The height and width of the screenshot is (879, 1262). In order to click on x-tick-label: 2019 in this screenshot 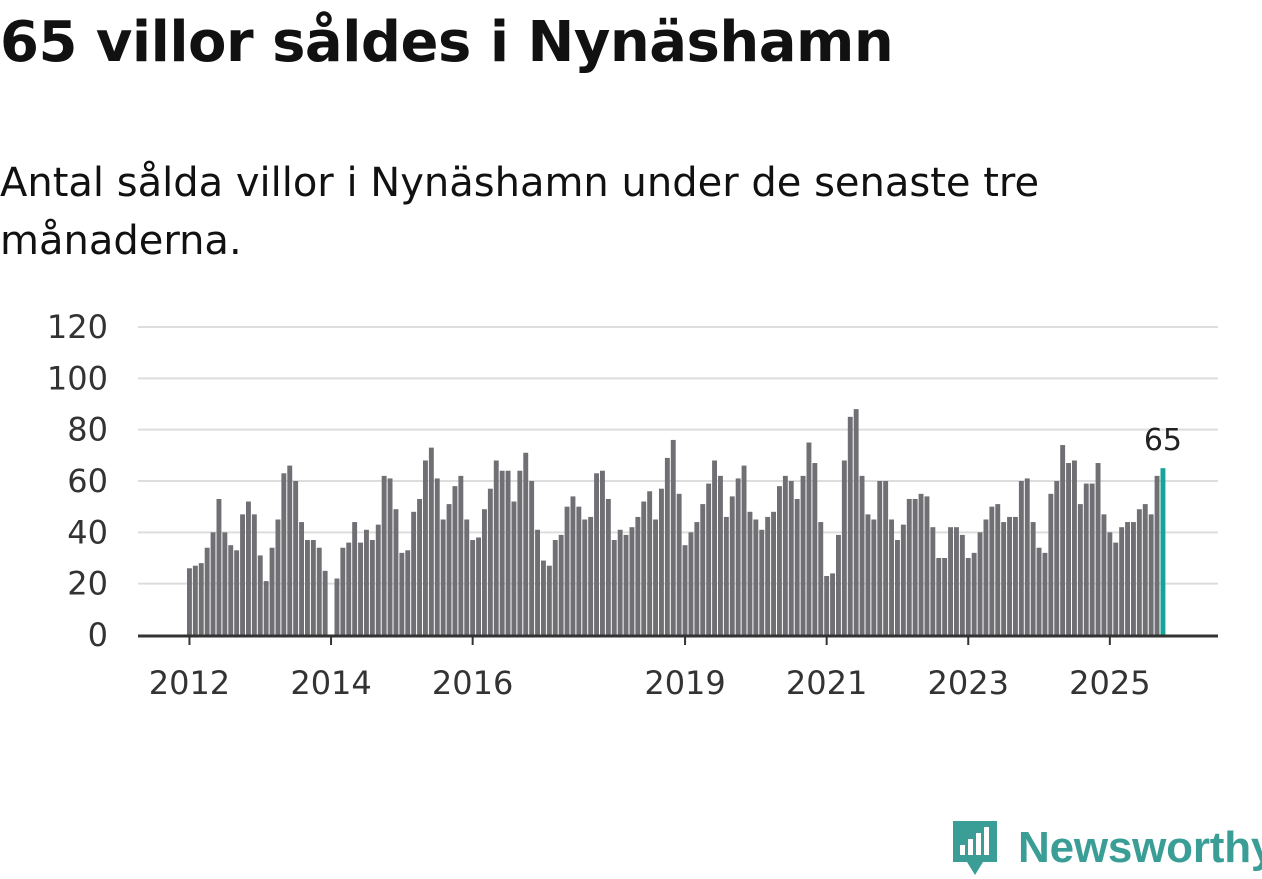, I will do `click(684, 683)`.